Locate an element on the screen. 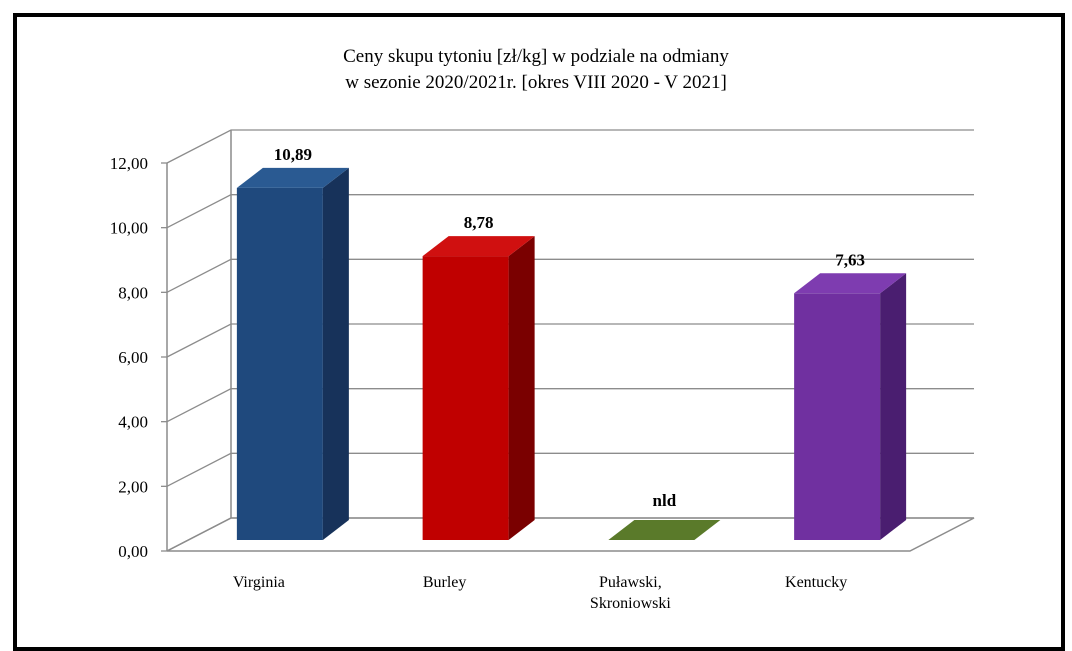  y-tick-label: 8,00 is located at coordinates (133, 292).